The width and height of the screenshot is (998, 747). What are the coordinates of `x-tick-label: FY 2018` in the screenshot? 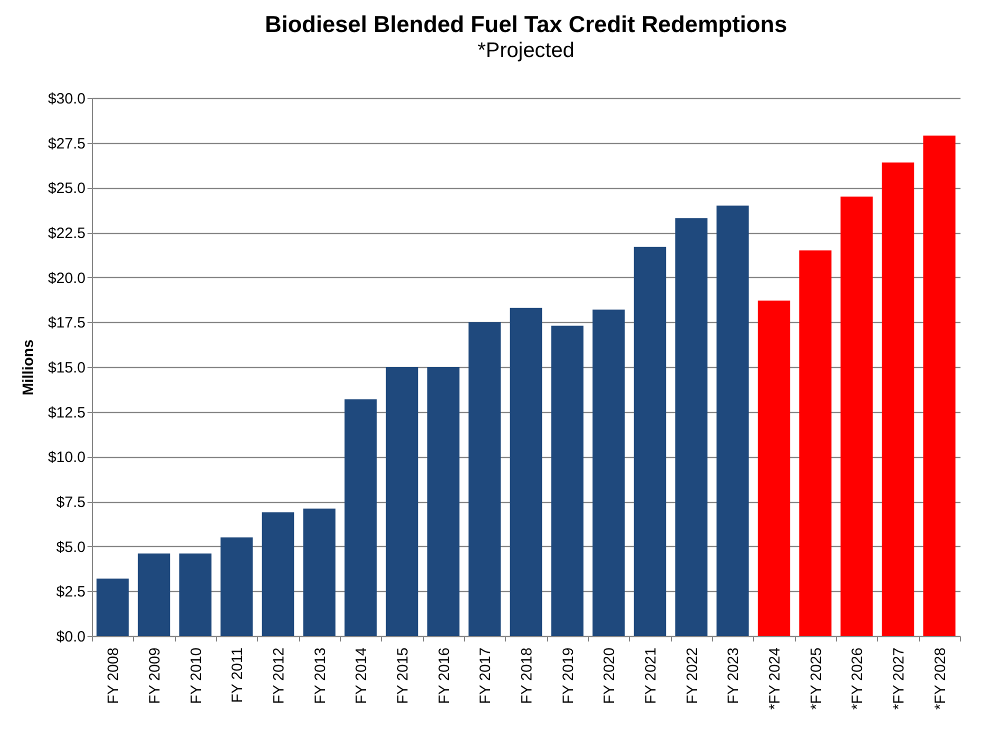 It's located at (527, 676).